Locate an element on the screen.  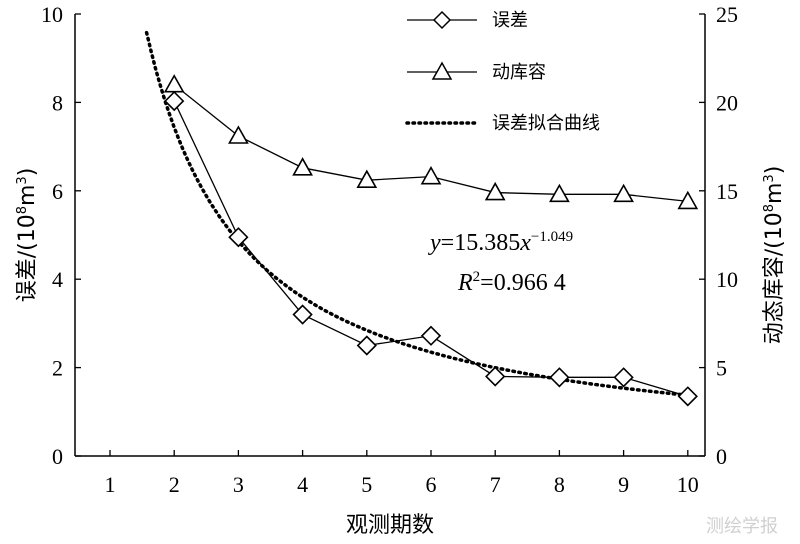
left-tick-group: 0 2 4 6 8 10 is located at coordinates (61, 235).